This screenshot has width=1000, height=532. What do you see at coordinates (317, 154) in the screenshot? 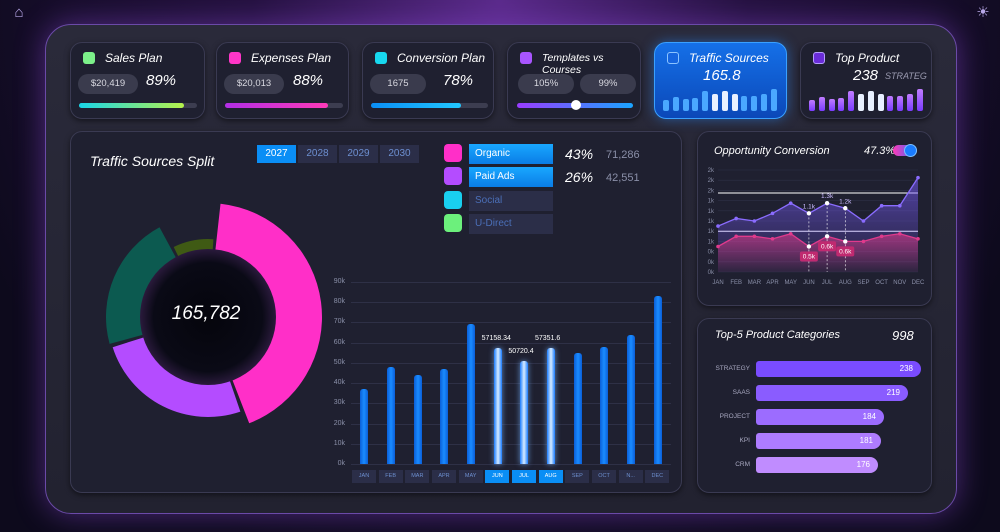
I see `year-2028-button: 2028` at bounding box center [317, 154].